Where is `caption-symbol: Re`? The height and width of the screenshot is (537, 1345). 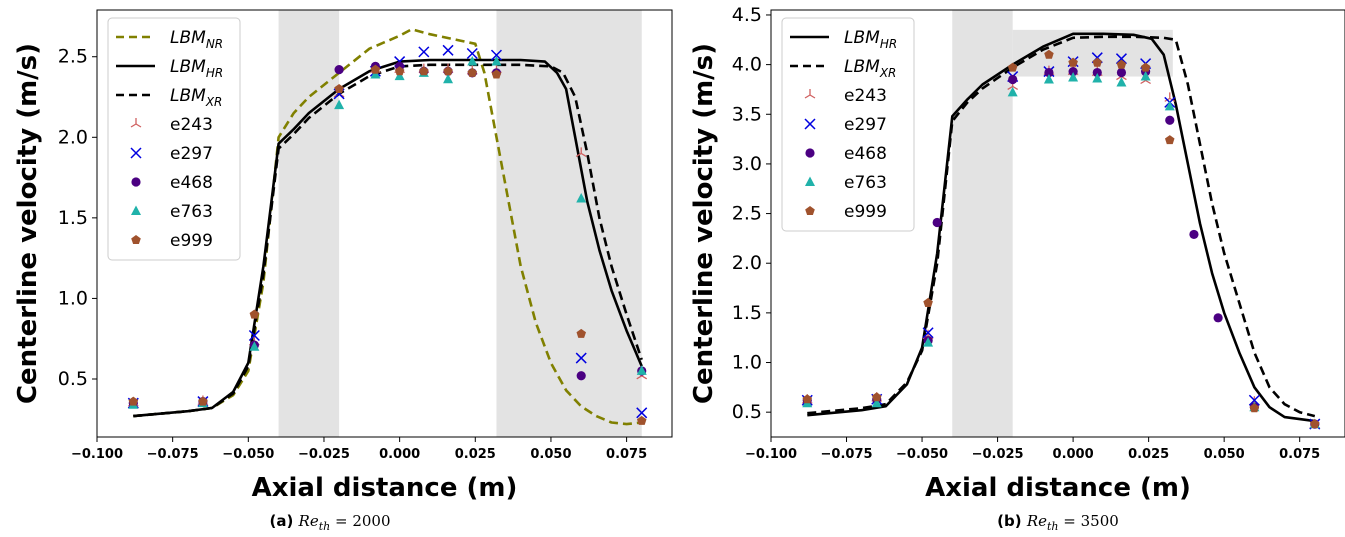
caption-symbol: Re is located at coordinates (1036, 521).